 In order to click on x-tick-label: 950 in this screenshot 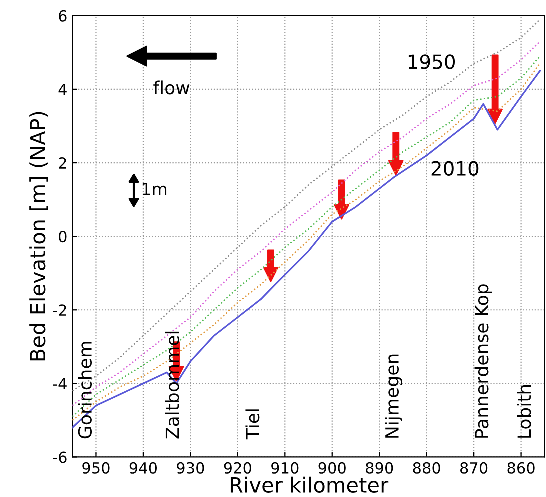, I will do `click(96, 468)`.